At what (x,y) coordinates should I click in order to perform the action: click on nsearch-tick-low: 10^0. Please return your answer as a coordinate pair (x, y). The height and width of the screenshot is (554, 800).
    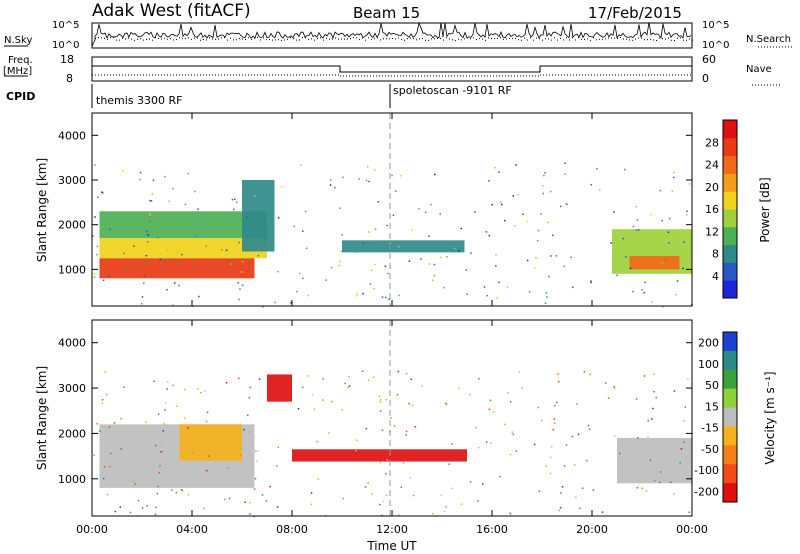
    Looking at the image, I should click on (715, 45).